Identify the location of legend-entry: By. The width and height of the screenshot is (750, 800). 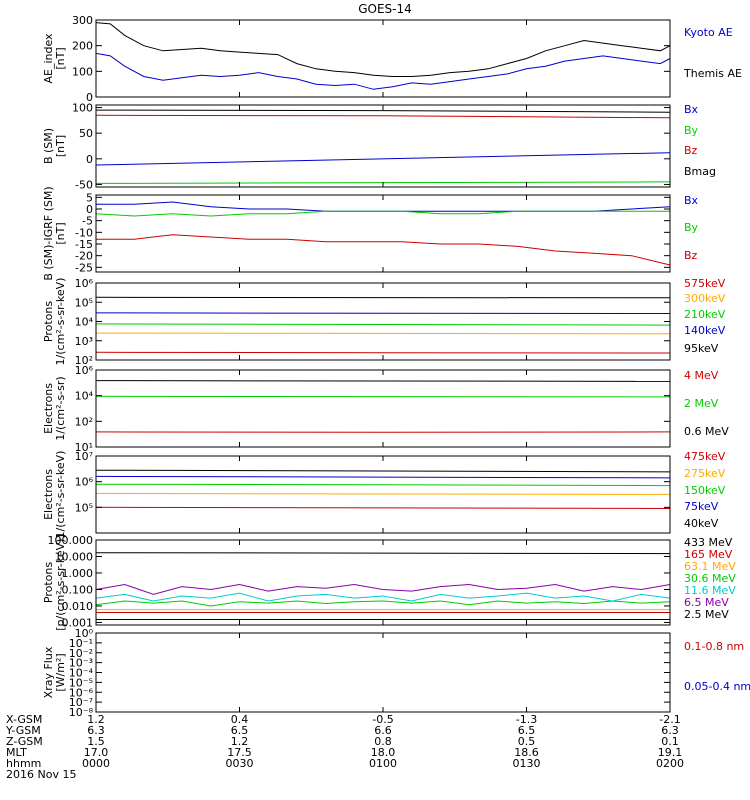
(691, 227).